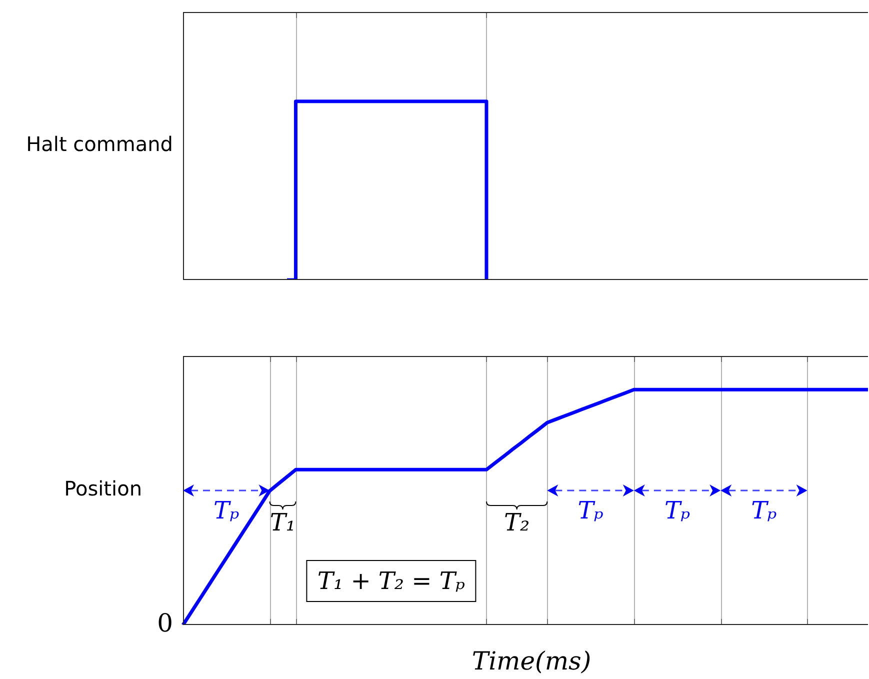 The image size is (869, 679). What do you see at coordinates (99, 144) in the screenshot?
I see `y-axis-title: Halt command` at bounding box center [99, 144].